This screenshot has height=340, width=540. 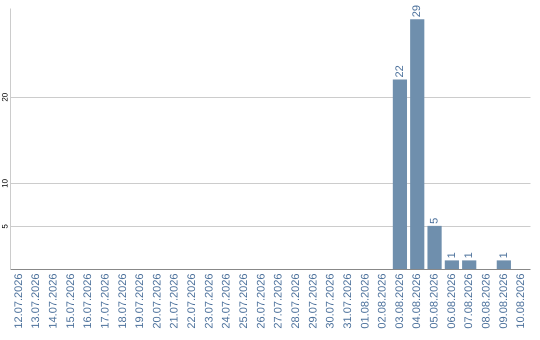 I want to click on x-tick-label: 05.08.2026, so click(x=434, y=301).